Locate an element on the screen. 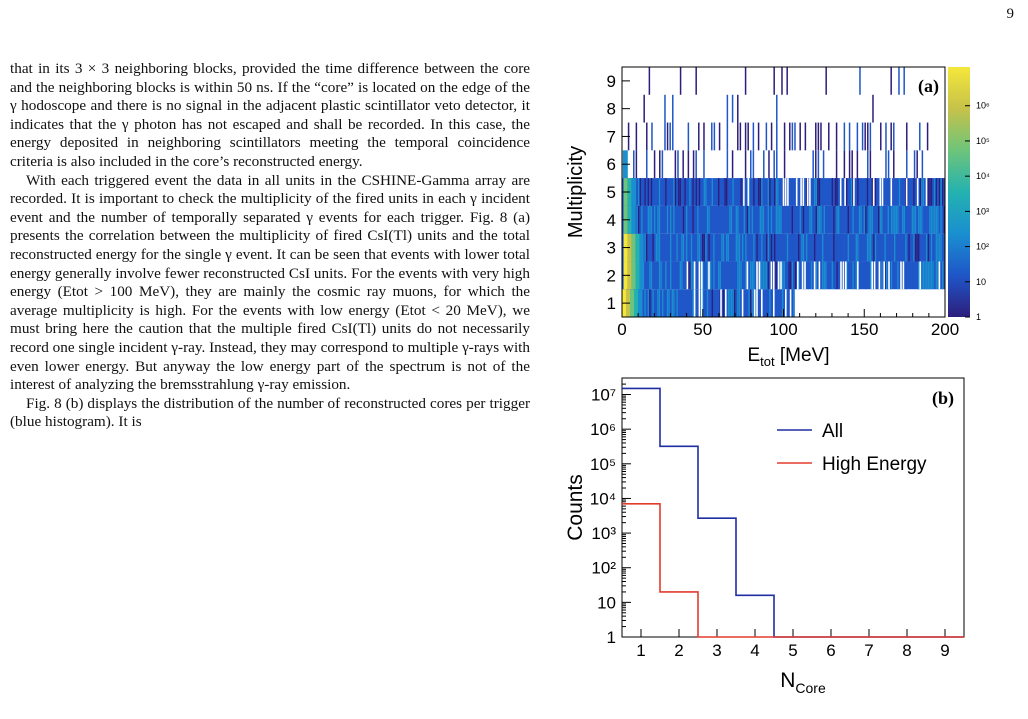  page-number: 9 is located at coordinates (1010, 14).